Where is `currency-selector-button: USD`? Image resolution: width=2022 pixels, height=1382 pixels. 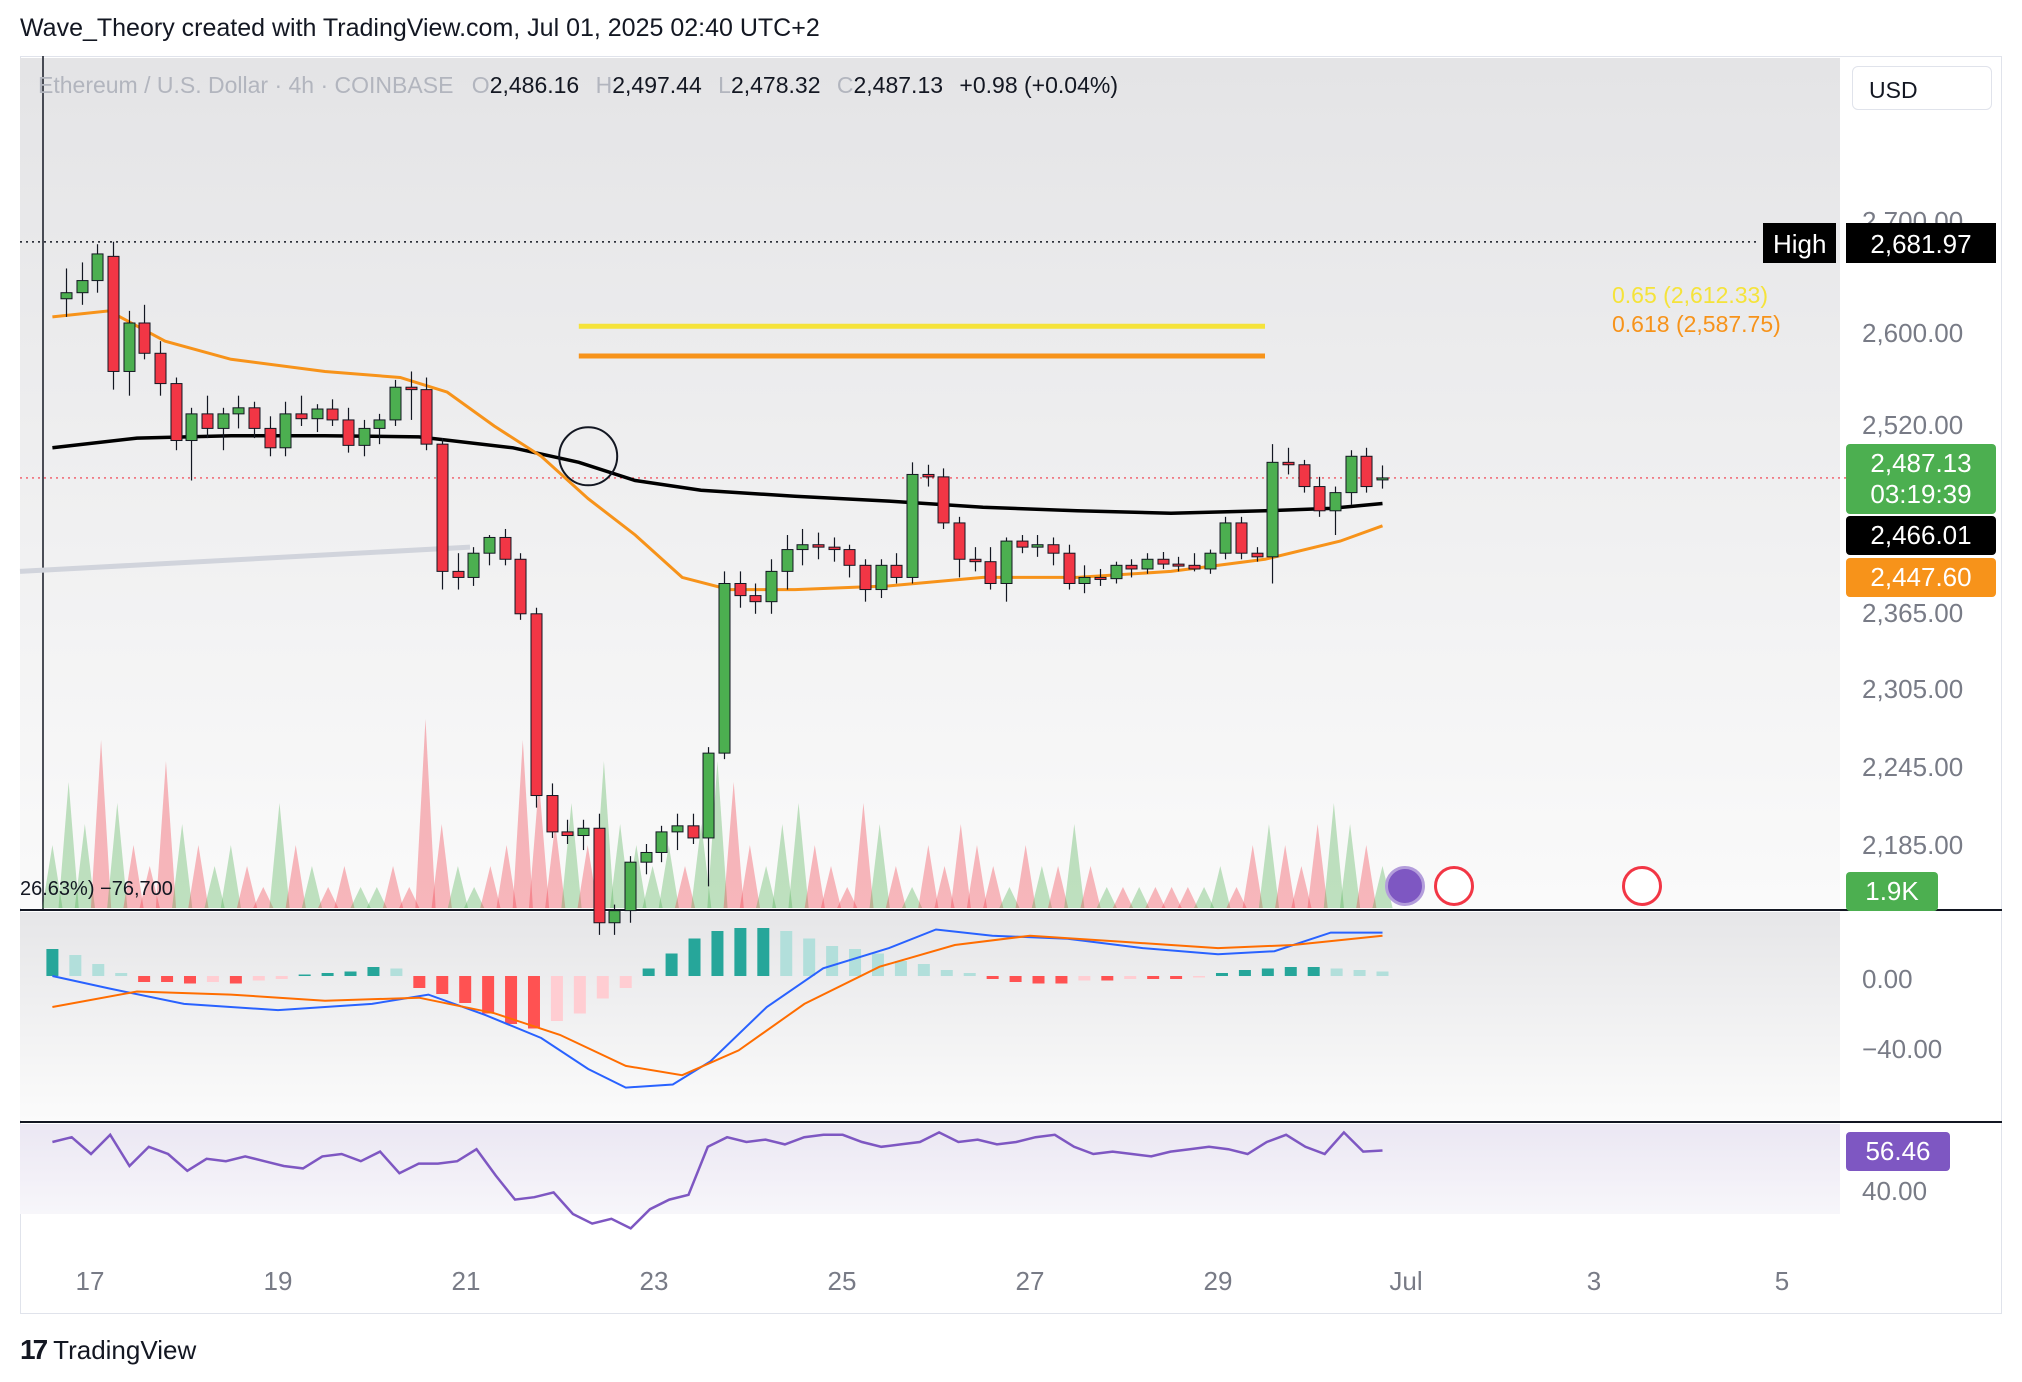
currency-selector-button: USD is located at coordinates (1922, 88).